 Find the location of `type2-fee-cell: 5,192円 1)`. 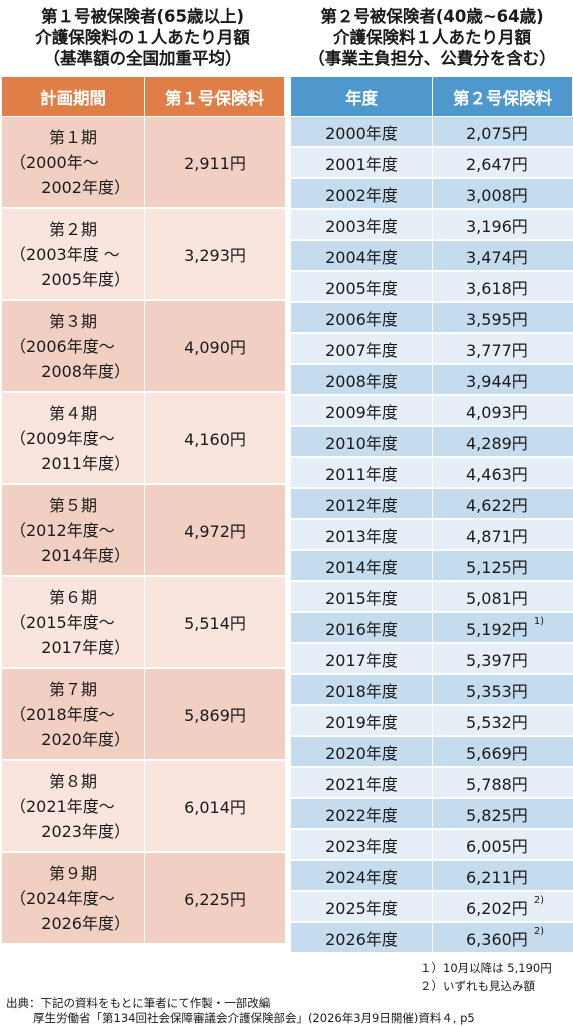

type2-fee-cell: 5,192円 1) is located at coordinates (503, 627).